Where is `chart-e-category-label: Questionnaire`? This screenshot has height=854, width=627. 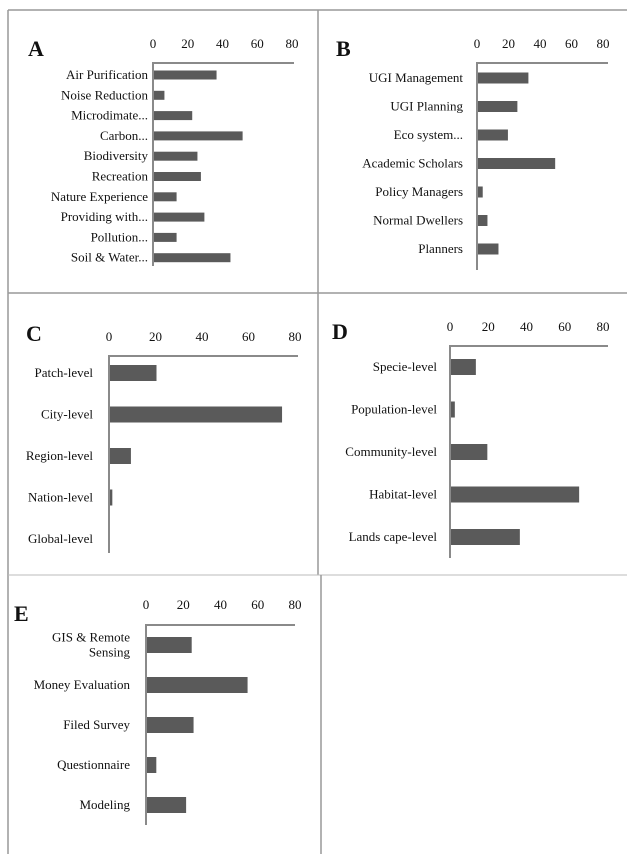 chart-e-category-label: Questionnaire is located at coordinates (93, 764).